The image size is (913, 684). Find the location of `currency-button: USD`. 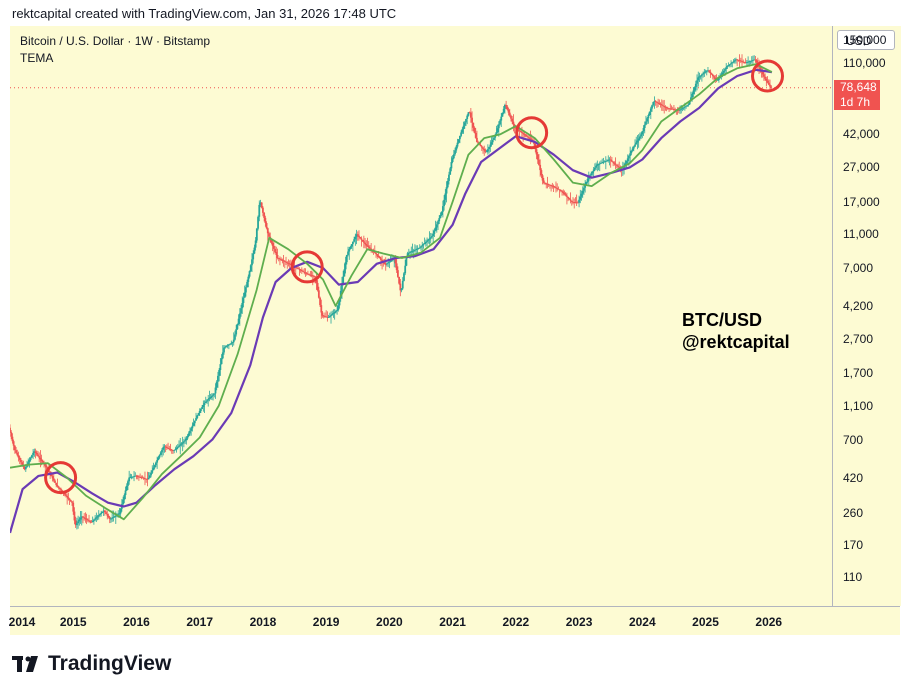

currency-button: USD is located at coordinates (866, 40).